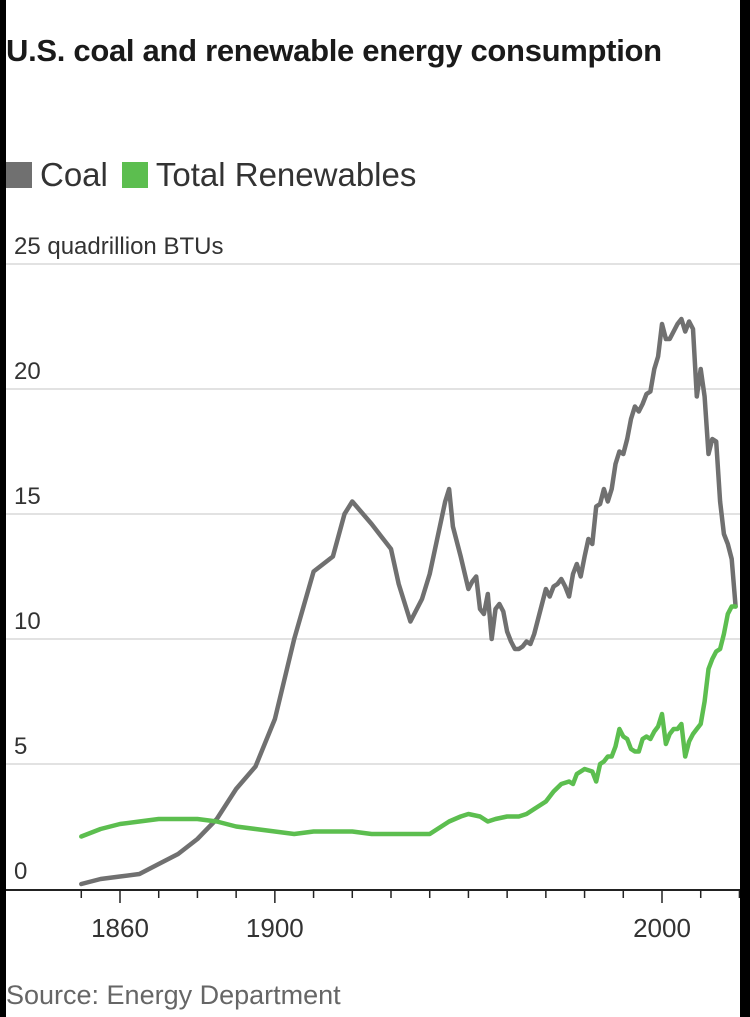  I want to click on y-tick-label: 5, so click(20, 746).